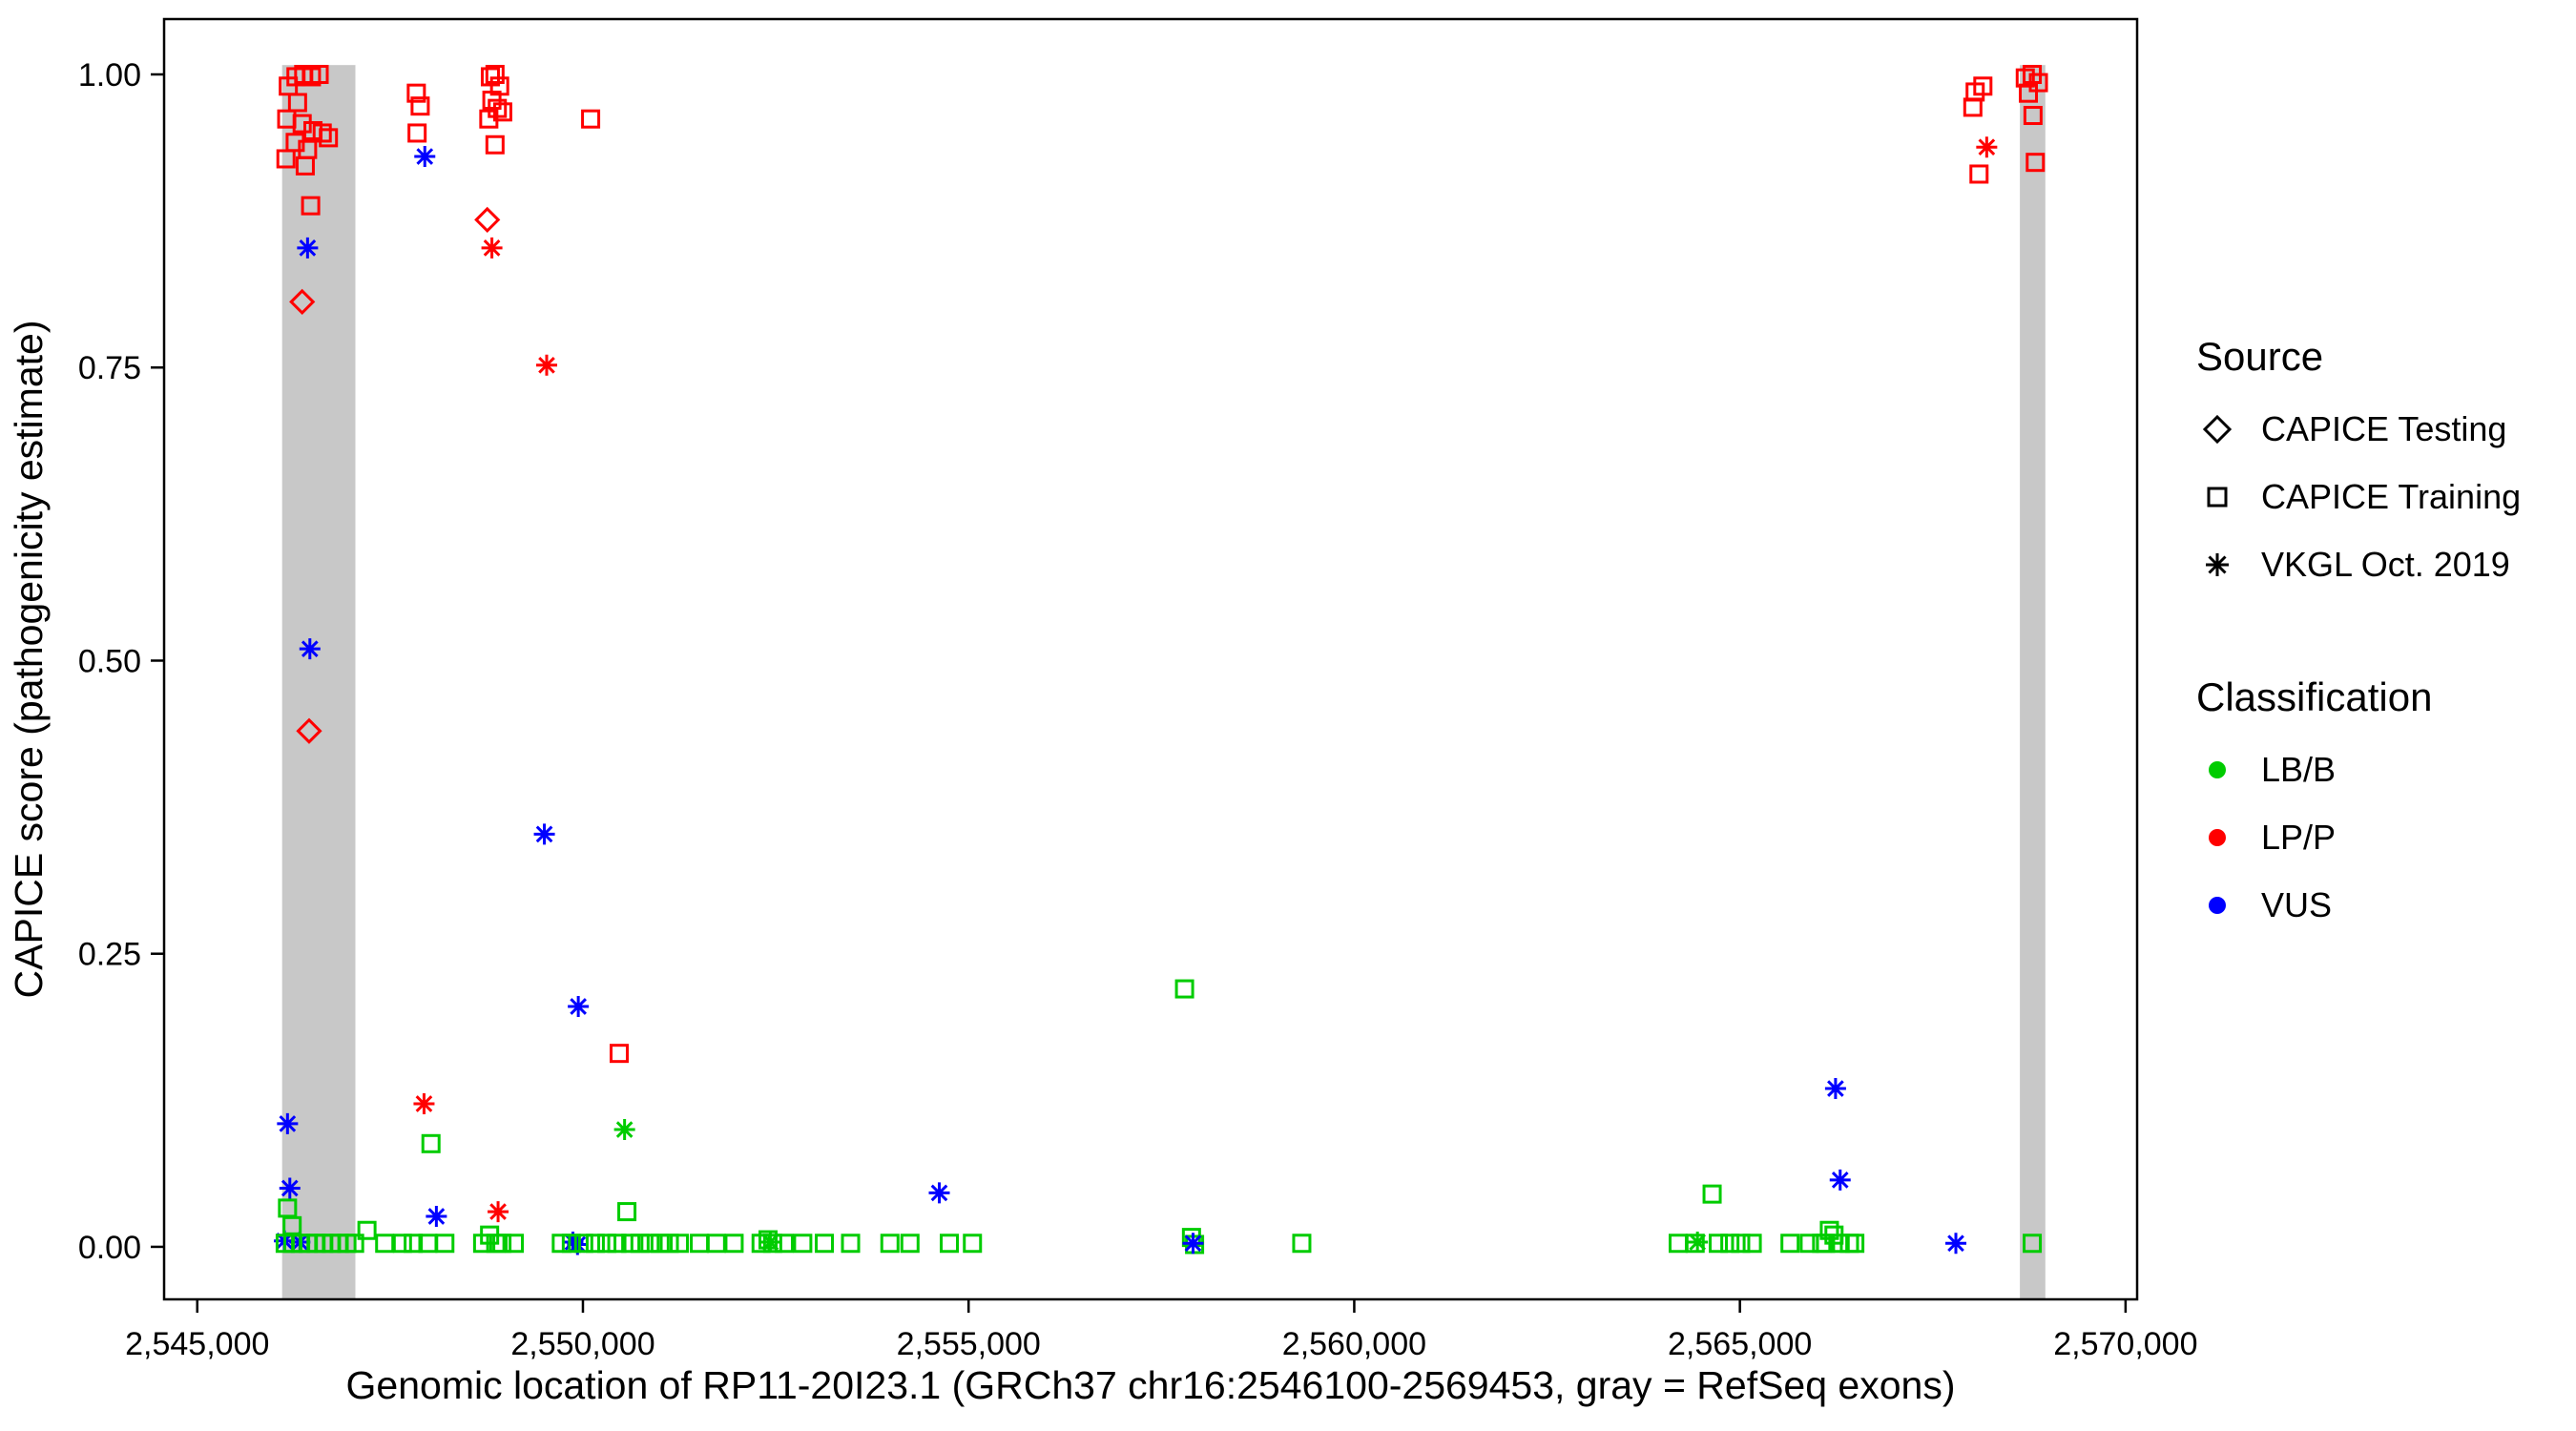 The width and height of the screenshot is (2576, 1431). Describe the element at coordinates (109, 368) in the screenshot. I see `y-tick-label: 0.75` at that location.